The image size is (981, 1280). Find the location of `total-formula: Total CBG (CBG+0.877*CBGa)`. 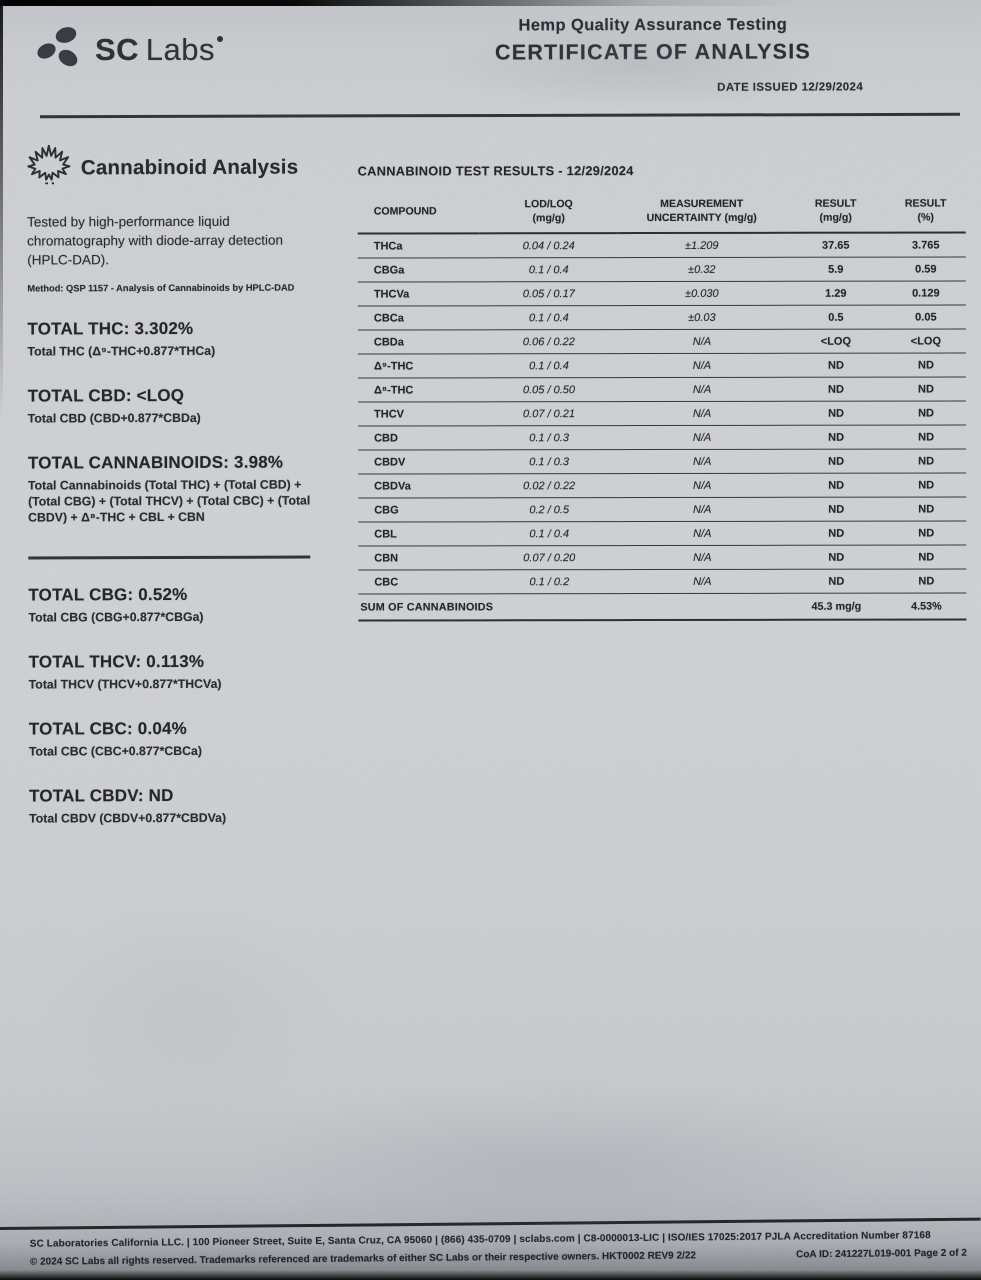

total-formula: Total CBG (CBG+0.877*CBGa) is located at coordinates (116, 617).